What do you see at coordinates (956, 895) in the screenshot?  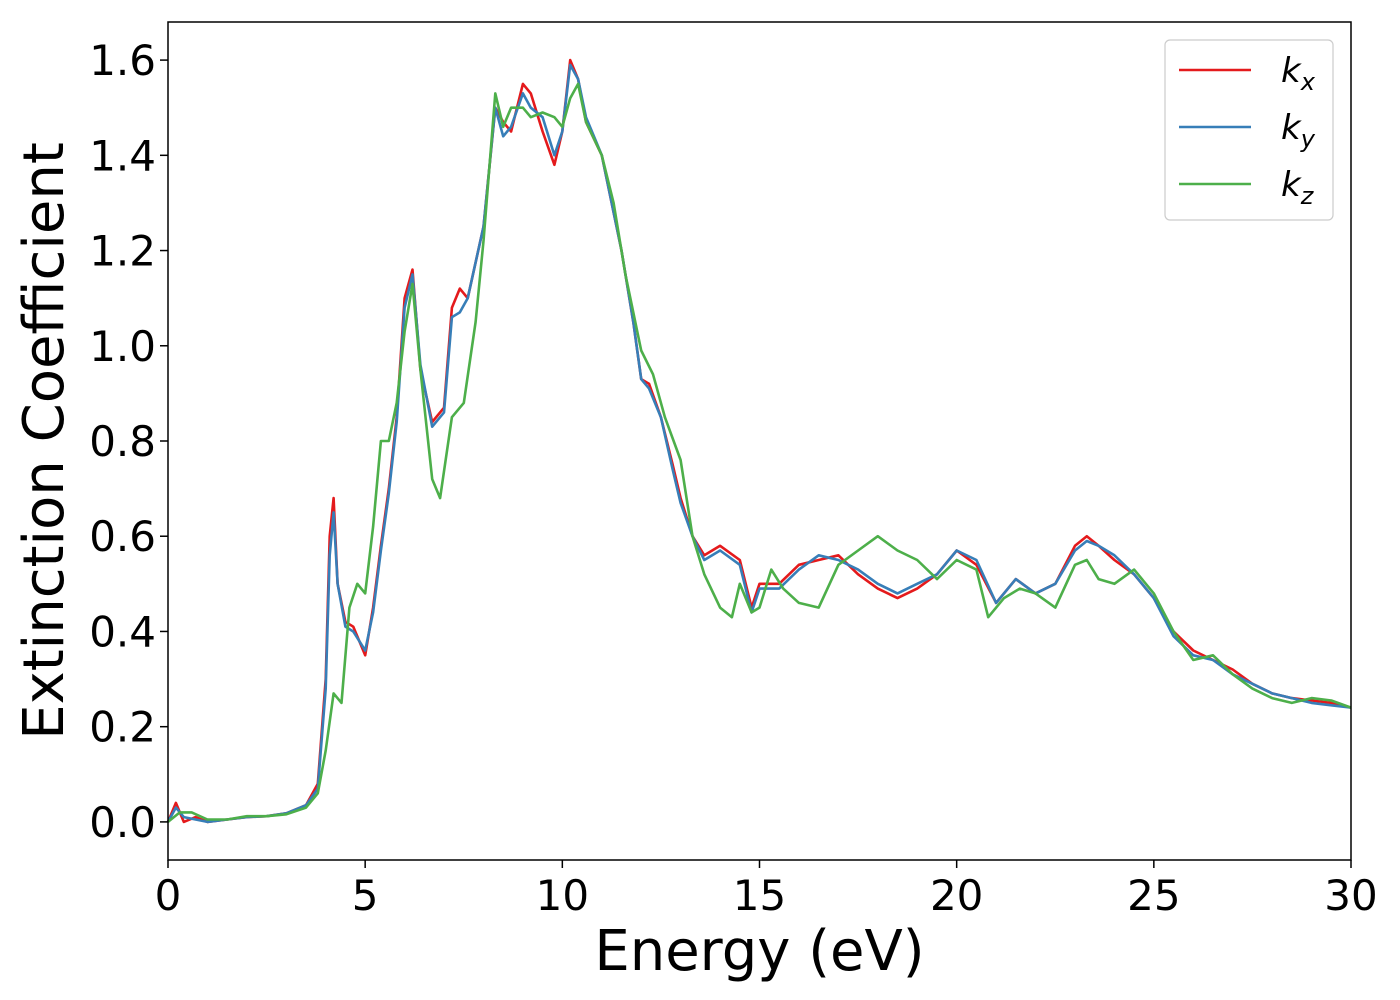 I see `x-tick-label: 20` at bounding box center [956, 895].